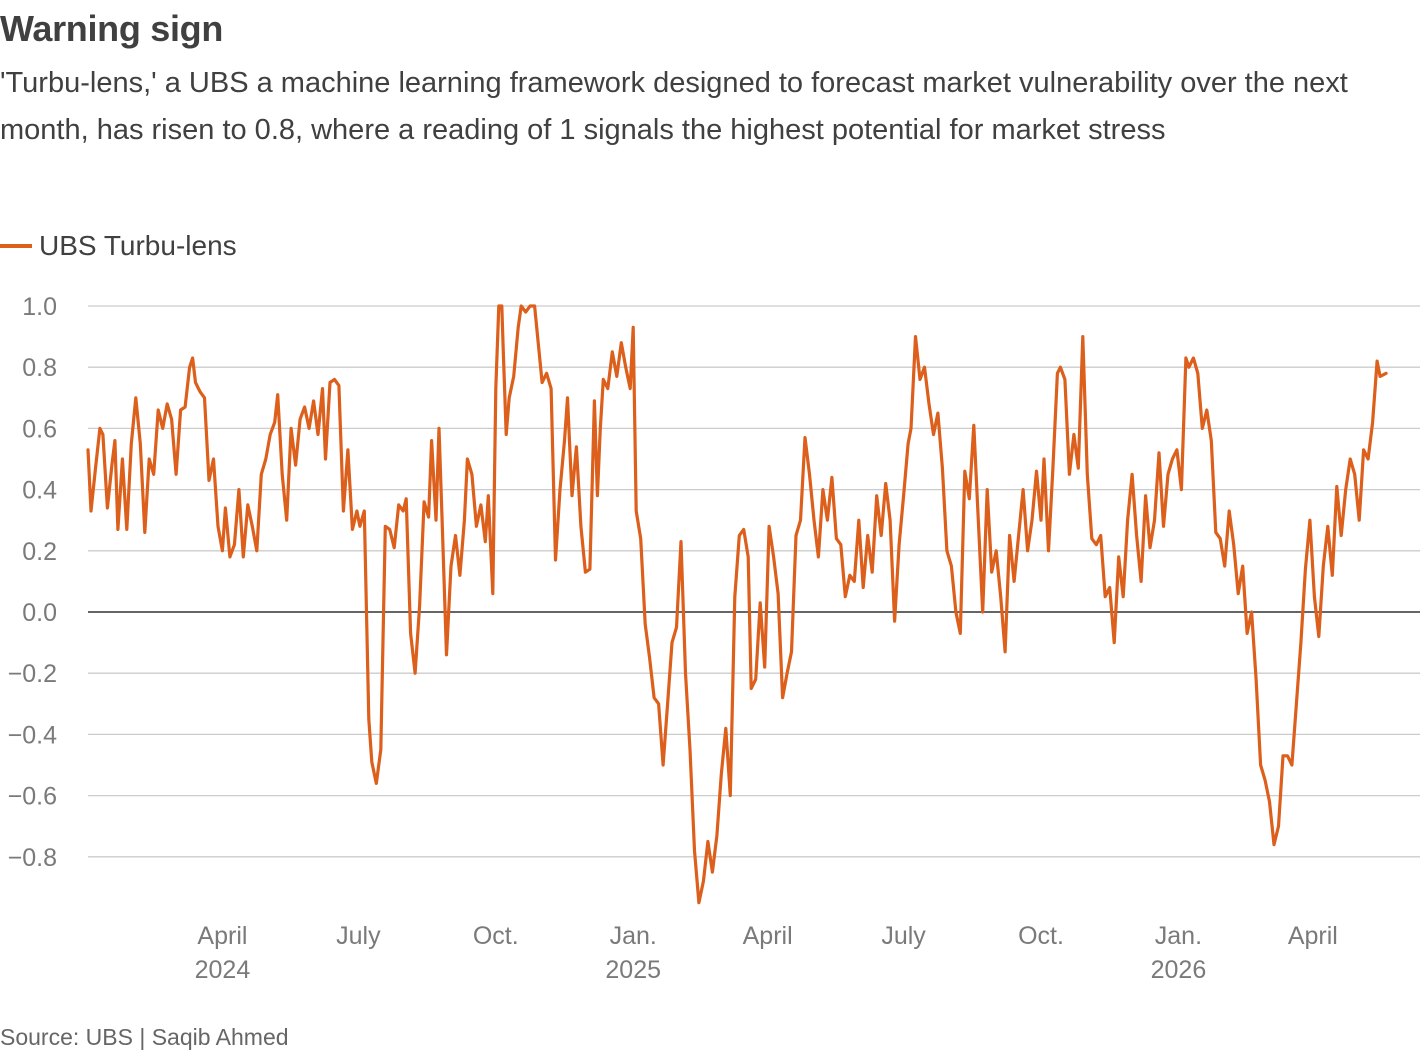 Image resolution: width=1420 pixels, height=1056 pixels. What do you see at coordinates (39, 307) in the screenshot?
I see `y-tick-label: 1.0` at bounding box center [39, 307].